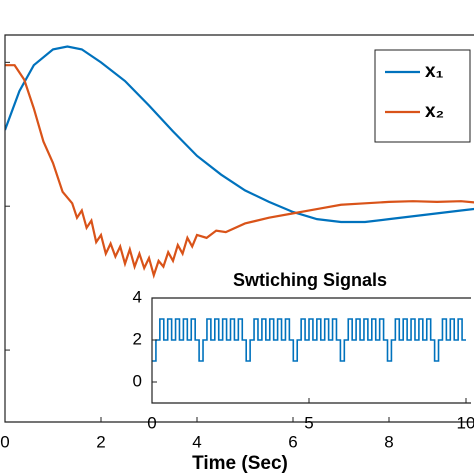 The width and height of the screenshot is (474, 474). What do you see at coordinates (240, 463) in the screenshot?
I see `x-axis-label: Time (Sec)` at bounding box center [240, 463].